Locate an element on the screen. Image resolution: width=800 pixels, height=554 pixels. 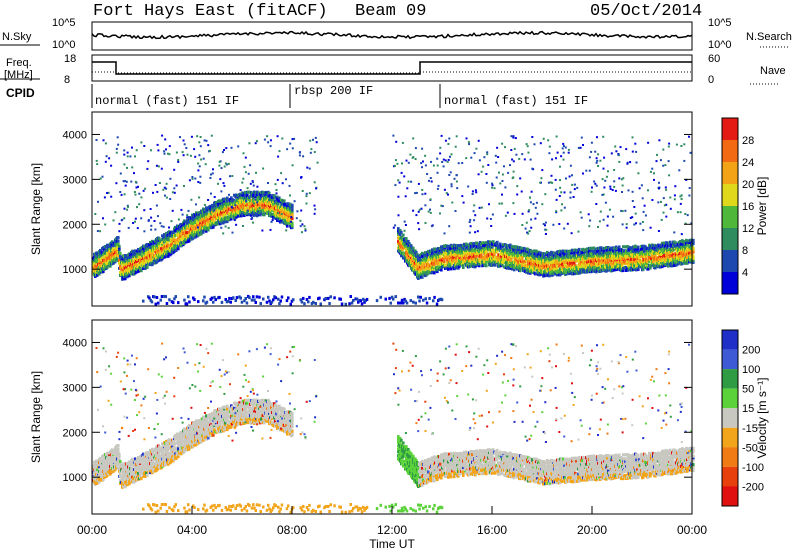
freq-tick-bottom: 8 is located at coordinates (67, 80).